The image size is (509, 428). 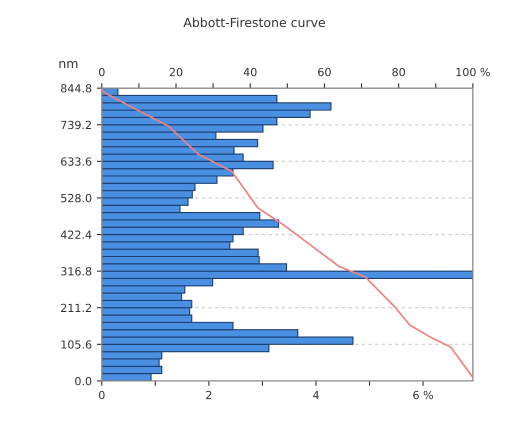 I want to click on x2-tick-label: 40, so click(x=250, y=72).